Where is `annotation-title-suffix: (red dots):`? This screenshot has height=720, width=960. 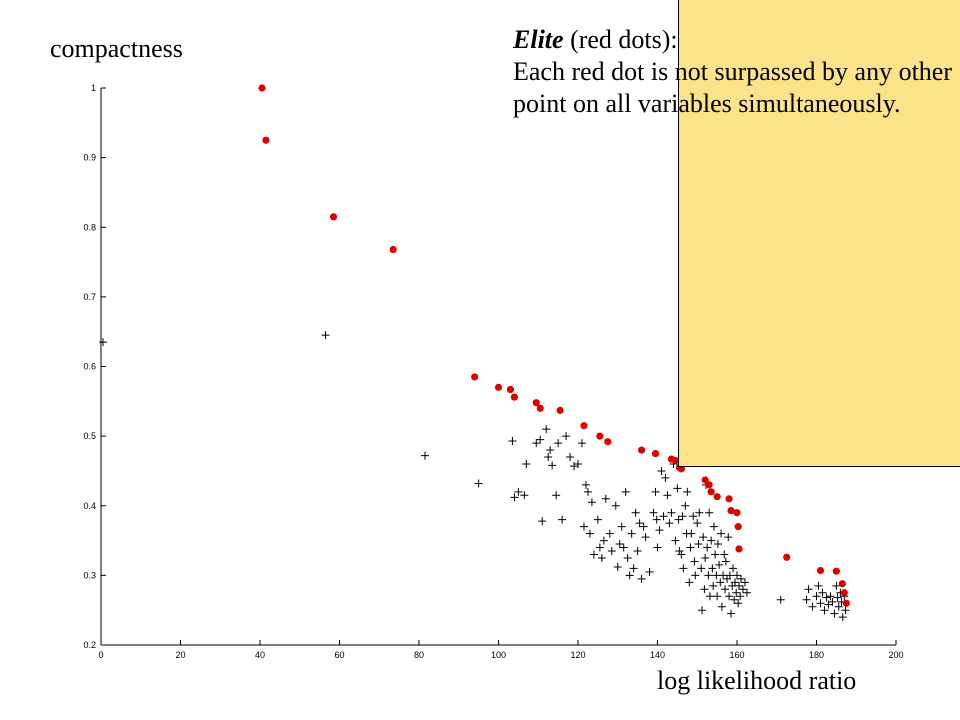 annotation-title-suffix: (red dots): is located at coordinates (620, 39).